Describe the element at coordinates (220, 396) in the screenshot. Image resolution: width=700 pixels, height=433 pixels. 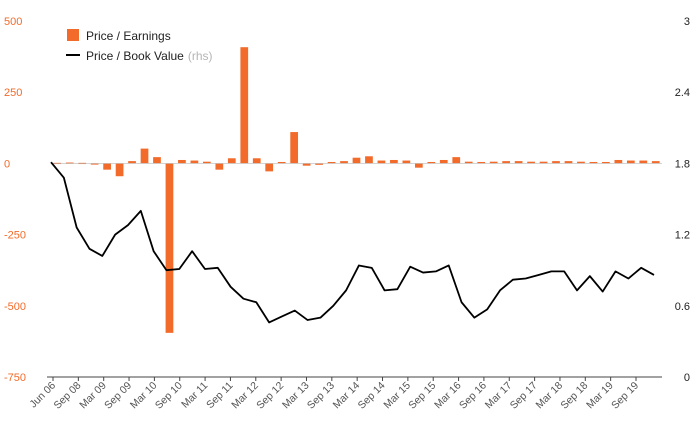
I see `x-tick-label: Sep 11` at that location.